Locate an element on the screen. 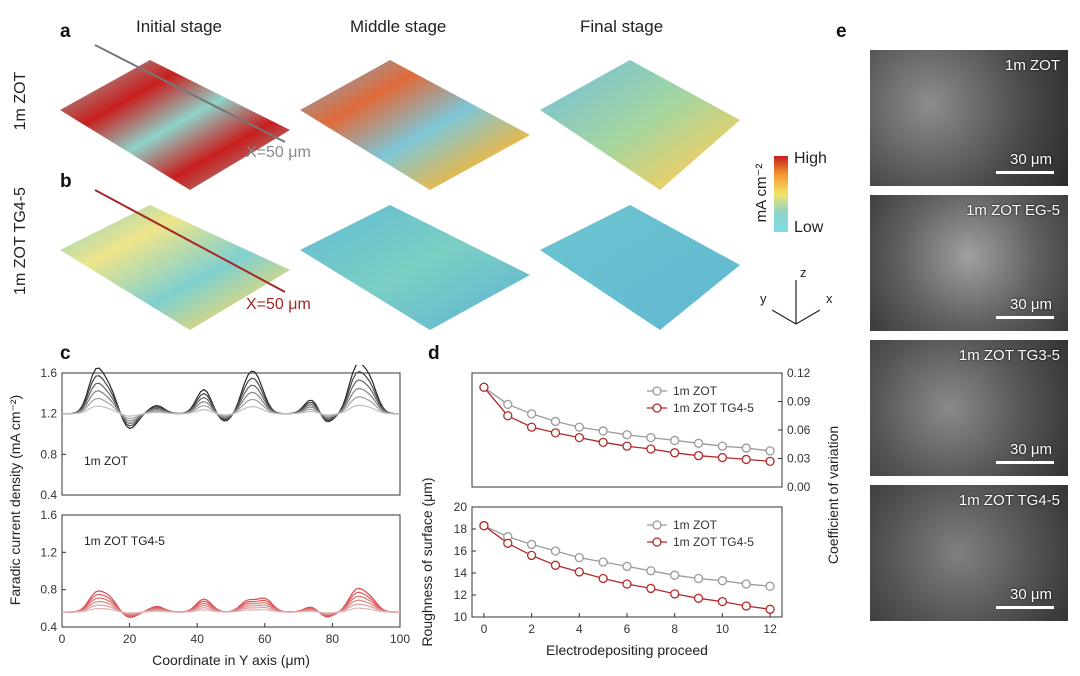  sem-label: 1m ZOT is located at coordinates (1032, 65).